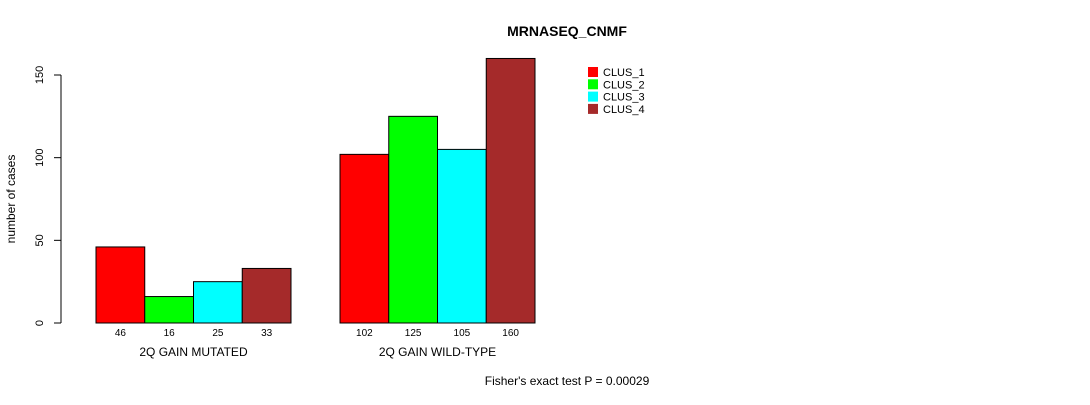  What do you see at coordinates (510, 333) in the screenshot?
I see `bar-value-label: 160` at bounding box center [510, 333].